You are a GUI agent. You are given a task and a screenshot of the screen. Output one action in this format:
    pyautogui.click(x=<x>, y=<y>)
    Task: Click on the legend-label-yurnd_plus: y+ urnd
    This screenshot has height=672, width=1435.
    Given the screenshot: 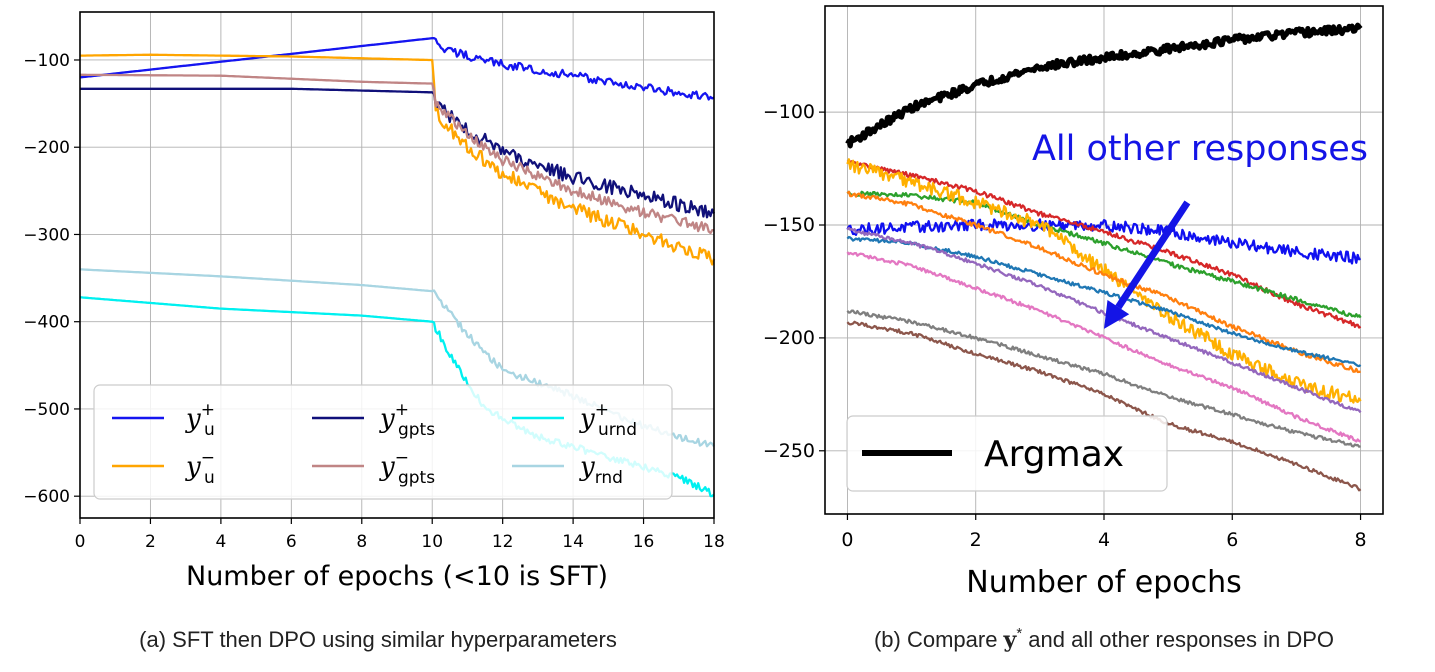 What is the action you would take?
    pyautogui.click(x=608, y=420)
    